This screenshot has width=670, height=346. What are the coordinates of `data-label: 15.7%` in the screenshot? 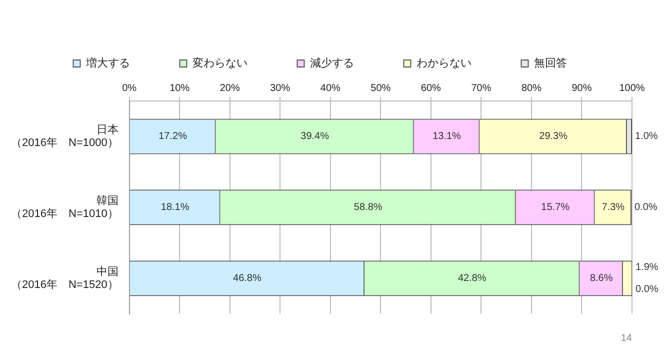 It's located at (555, 208).